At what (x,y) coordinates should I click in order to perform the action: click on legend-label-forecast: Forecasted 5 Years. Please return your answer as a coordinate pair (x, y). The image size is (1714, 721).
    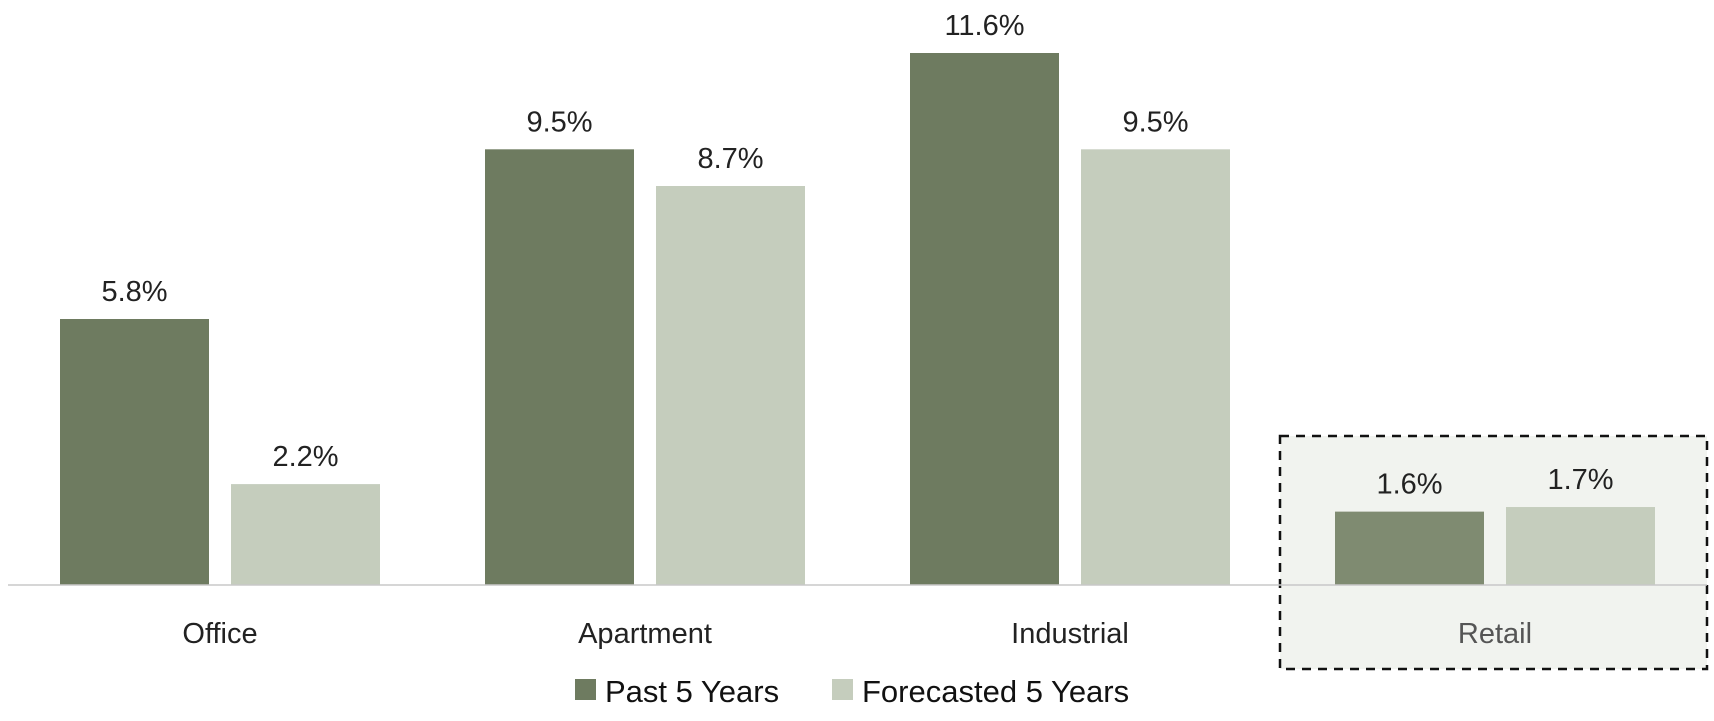
    Looking at the image, I should click on (995, 691).